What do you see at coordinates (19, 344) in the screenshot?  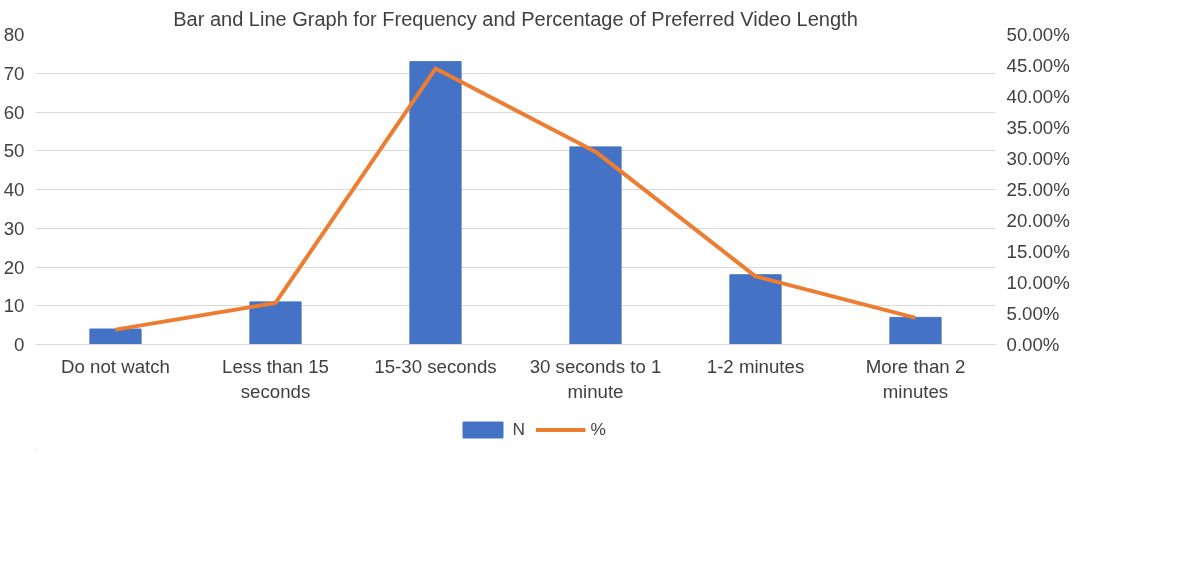 I see `y-tick-label: 0` at bounding box center [19, 344].